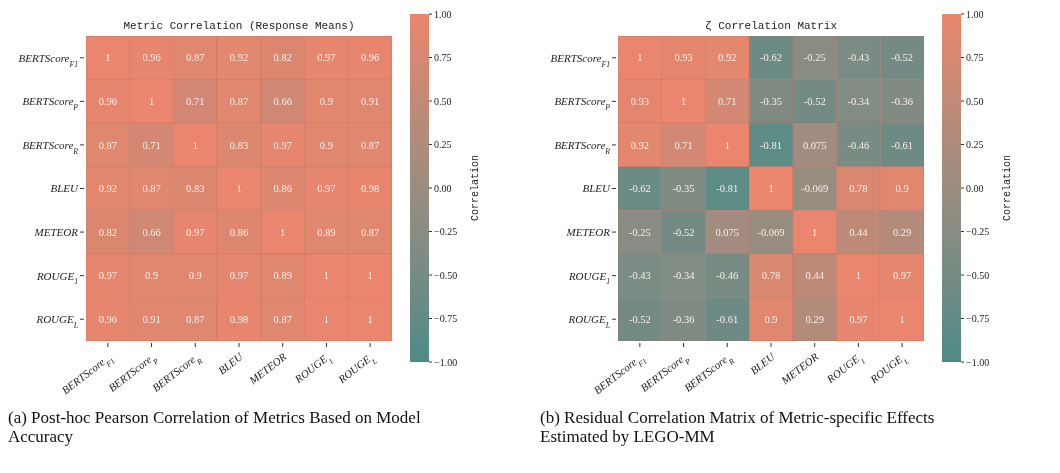  I want to click on y-tick-label: BLEU, so click(65, 188).